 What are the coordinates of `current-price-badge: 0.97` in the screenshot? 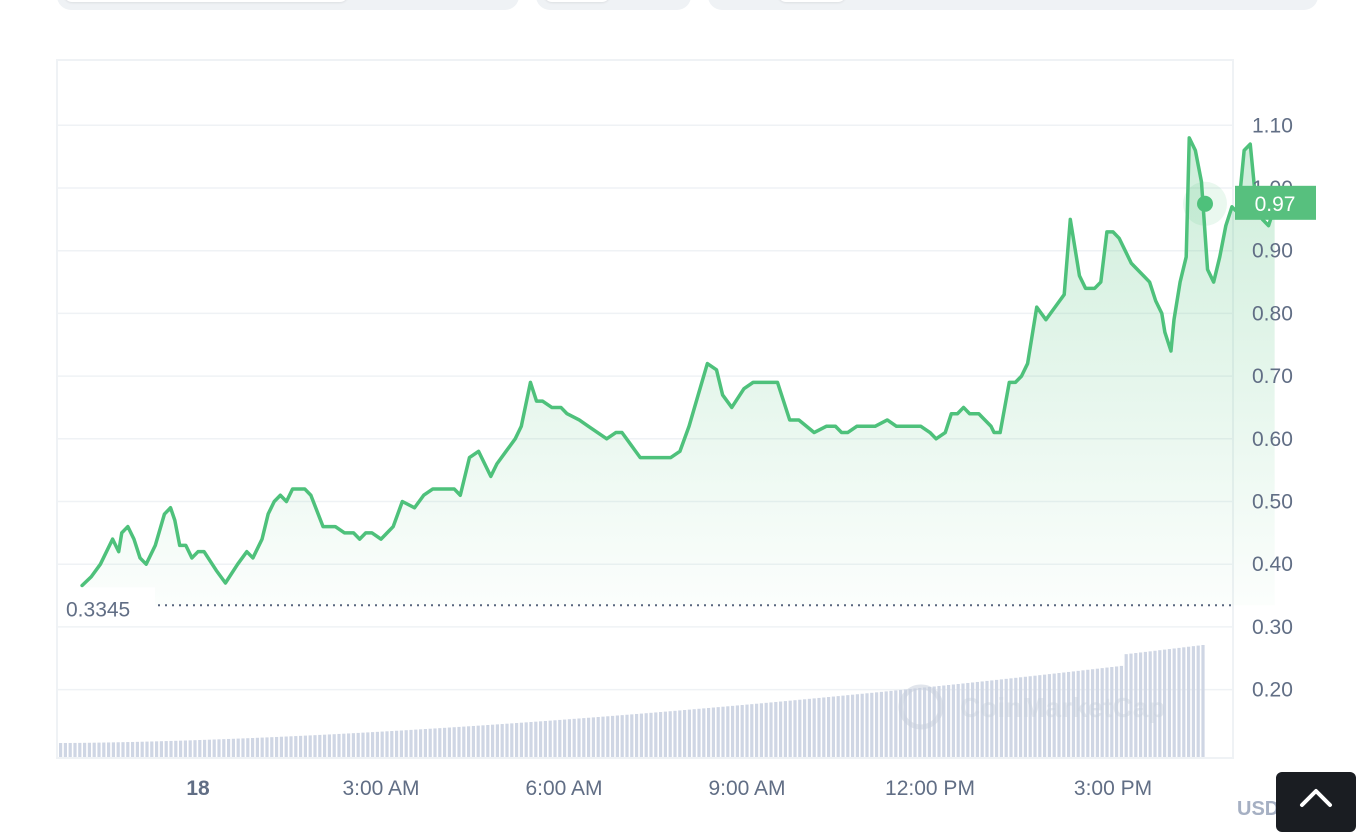 It's located at (1249, 203).